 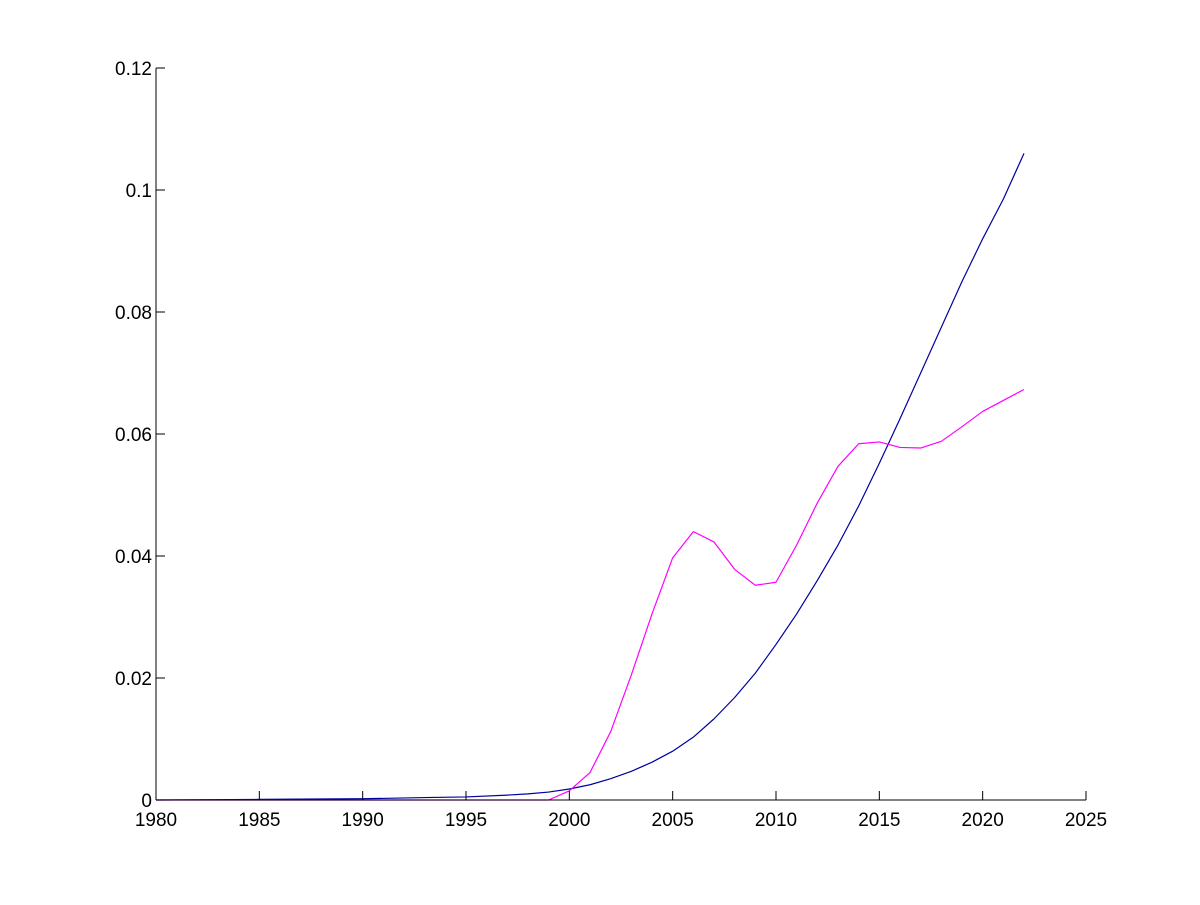 I want to click on y-tick-label: 0, so click(x=146, y=801).